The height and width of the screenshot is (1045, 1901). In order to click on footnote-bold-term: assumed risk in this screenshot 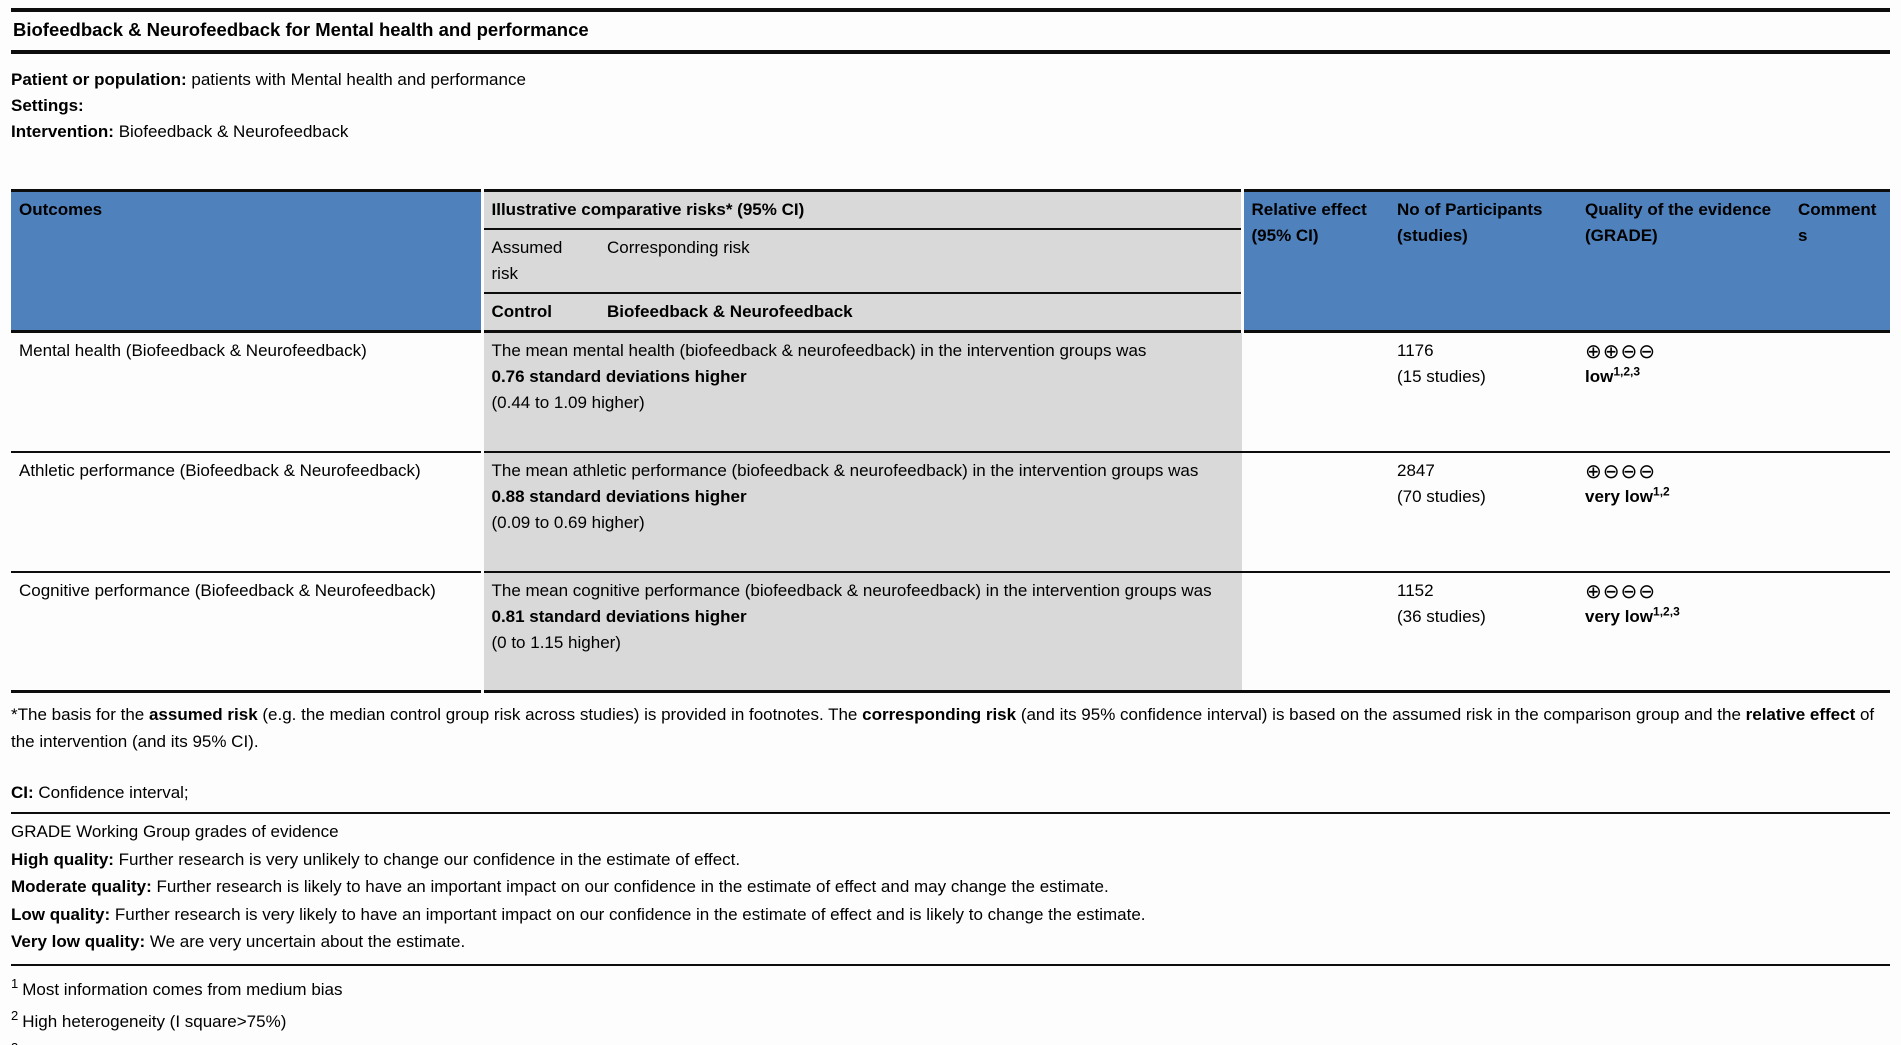, I will do `click(203, 714)`.